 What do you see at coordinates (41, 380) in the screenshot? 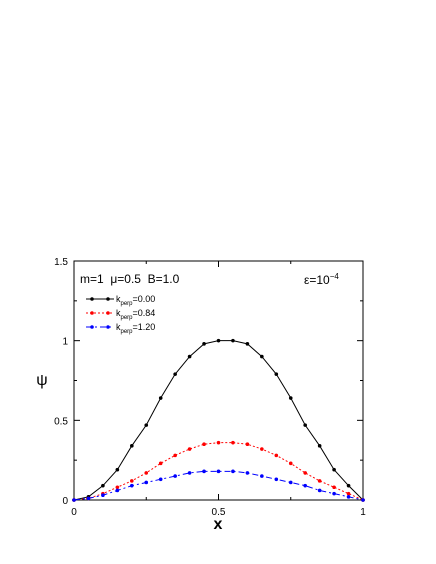
I see `y-axis-label: ψ` at bounding box center [41, 380].